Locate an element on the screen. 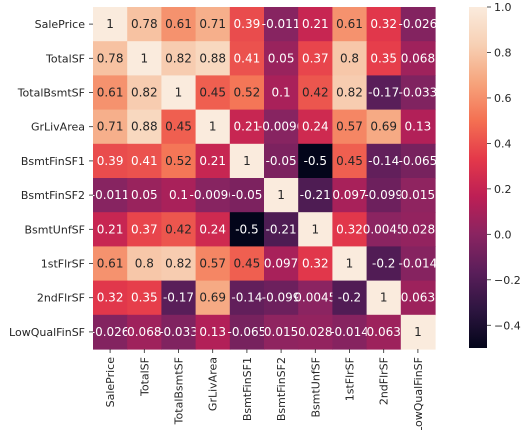 The image size is (531, 430). cell-value-label: -0.099 is located at coordinates (383, 195).